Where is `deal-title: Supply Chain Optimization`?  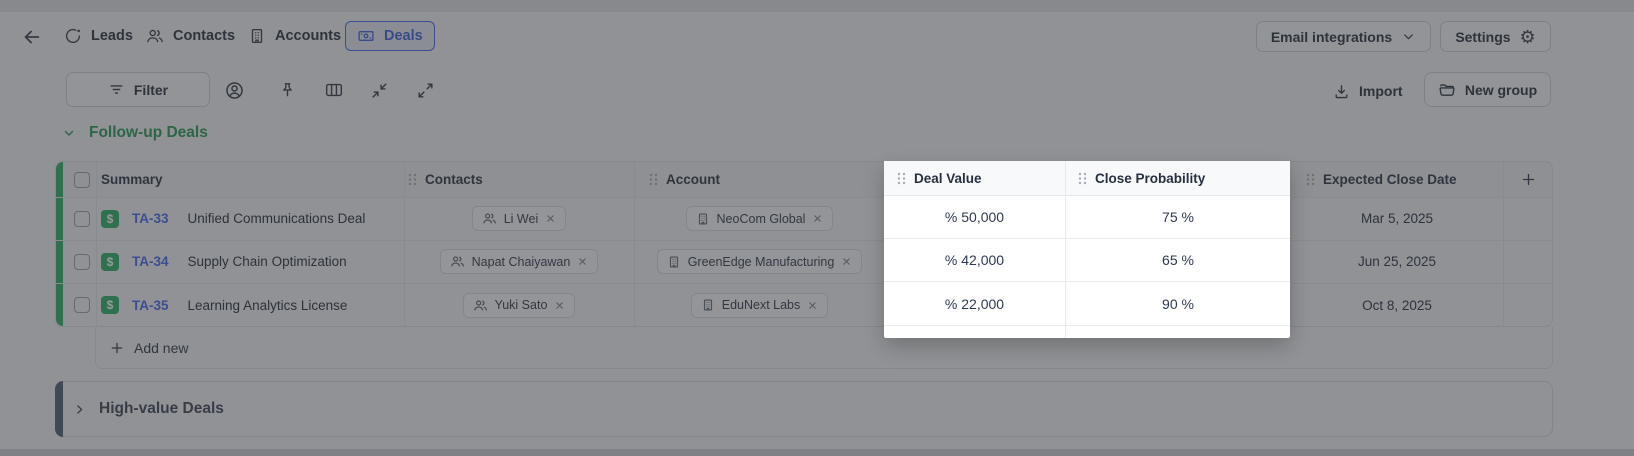
deal-title: Supply Chain Optimization is located at coordinates (267, 261).